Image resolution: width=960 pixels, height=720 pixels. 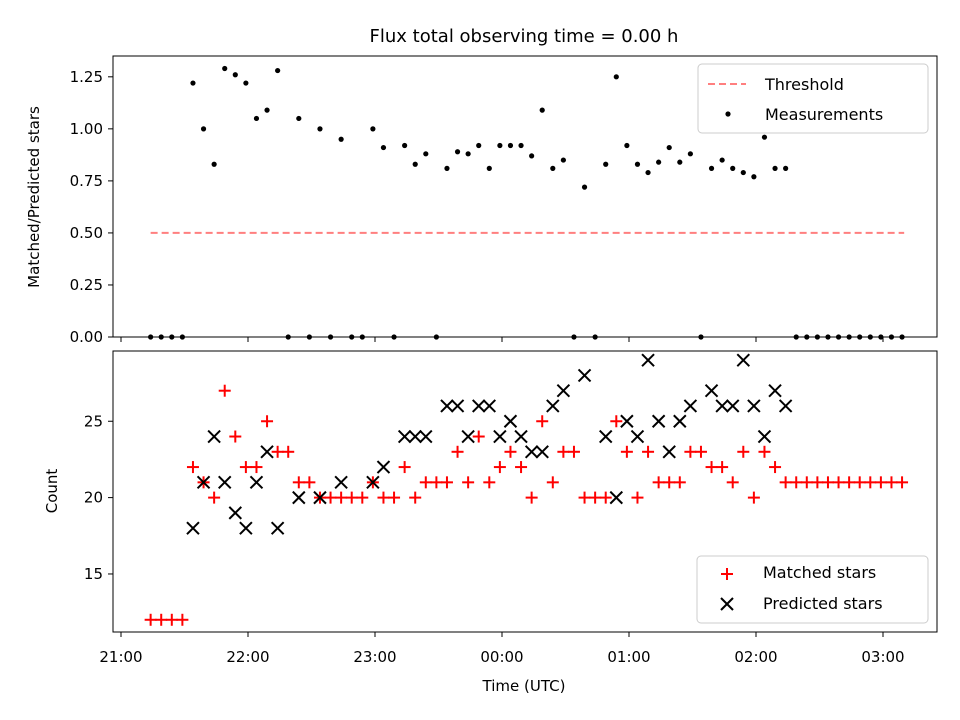 I want to click on top-y-tick-label: 0.25, so click(x=86, y=285).